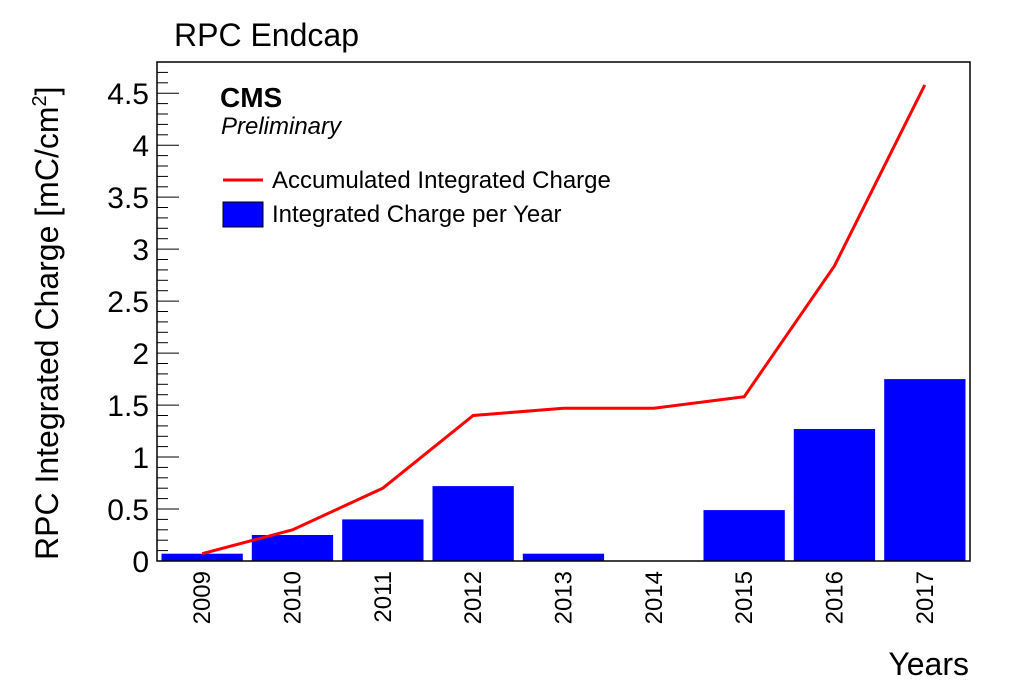  I want to click on y-tick-label: 1.5, so click(128, 406).